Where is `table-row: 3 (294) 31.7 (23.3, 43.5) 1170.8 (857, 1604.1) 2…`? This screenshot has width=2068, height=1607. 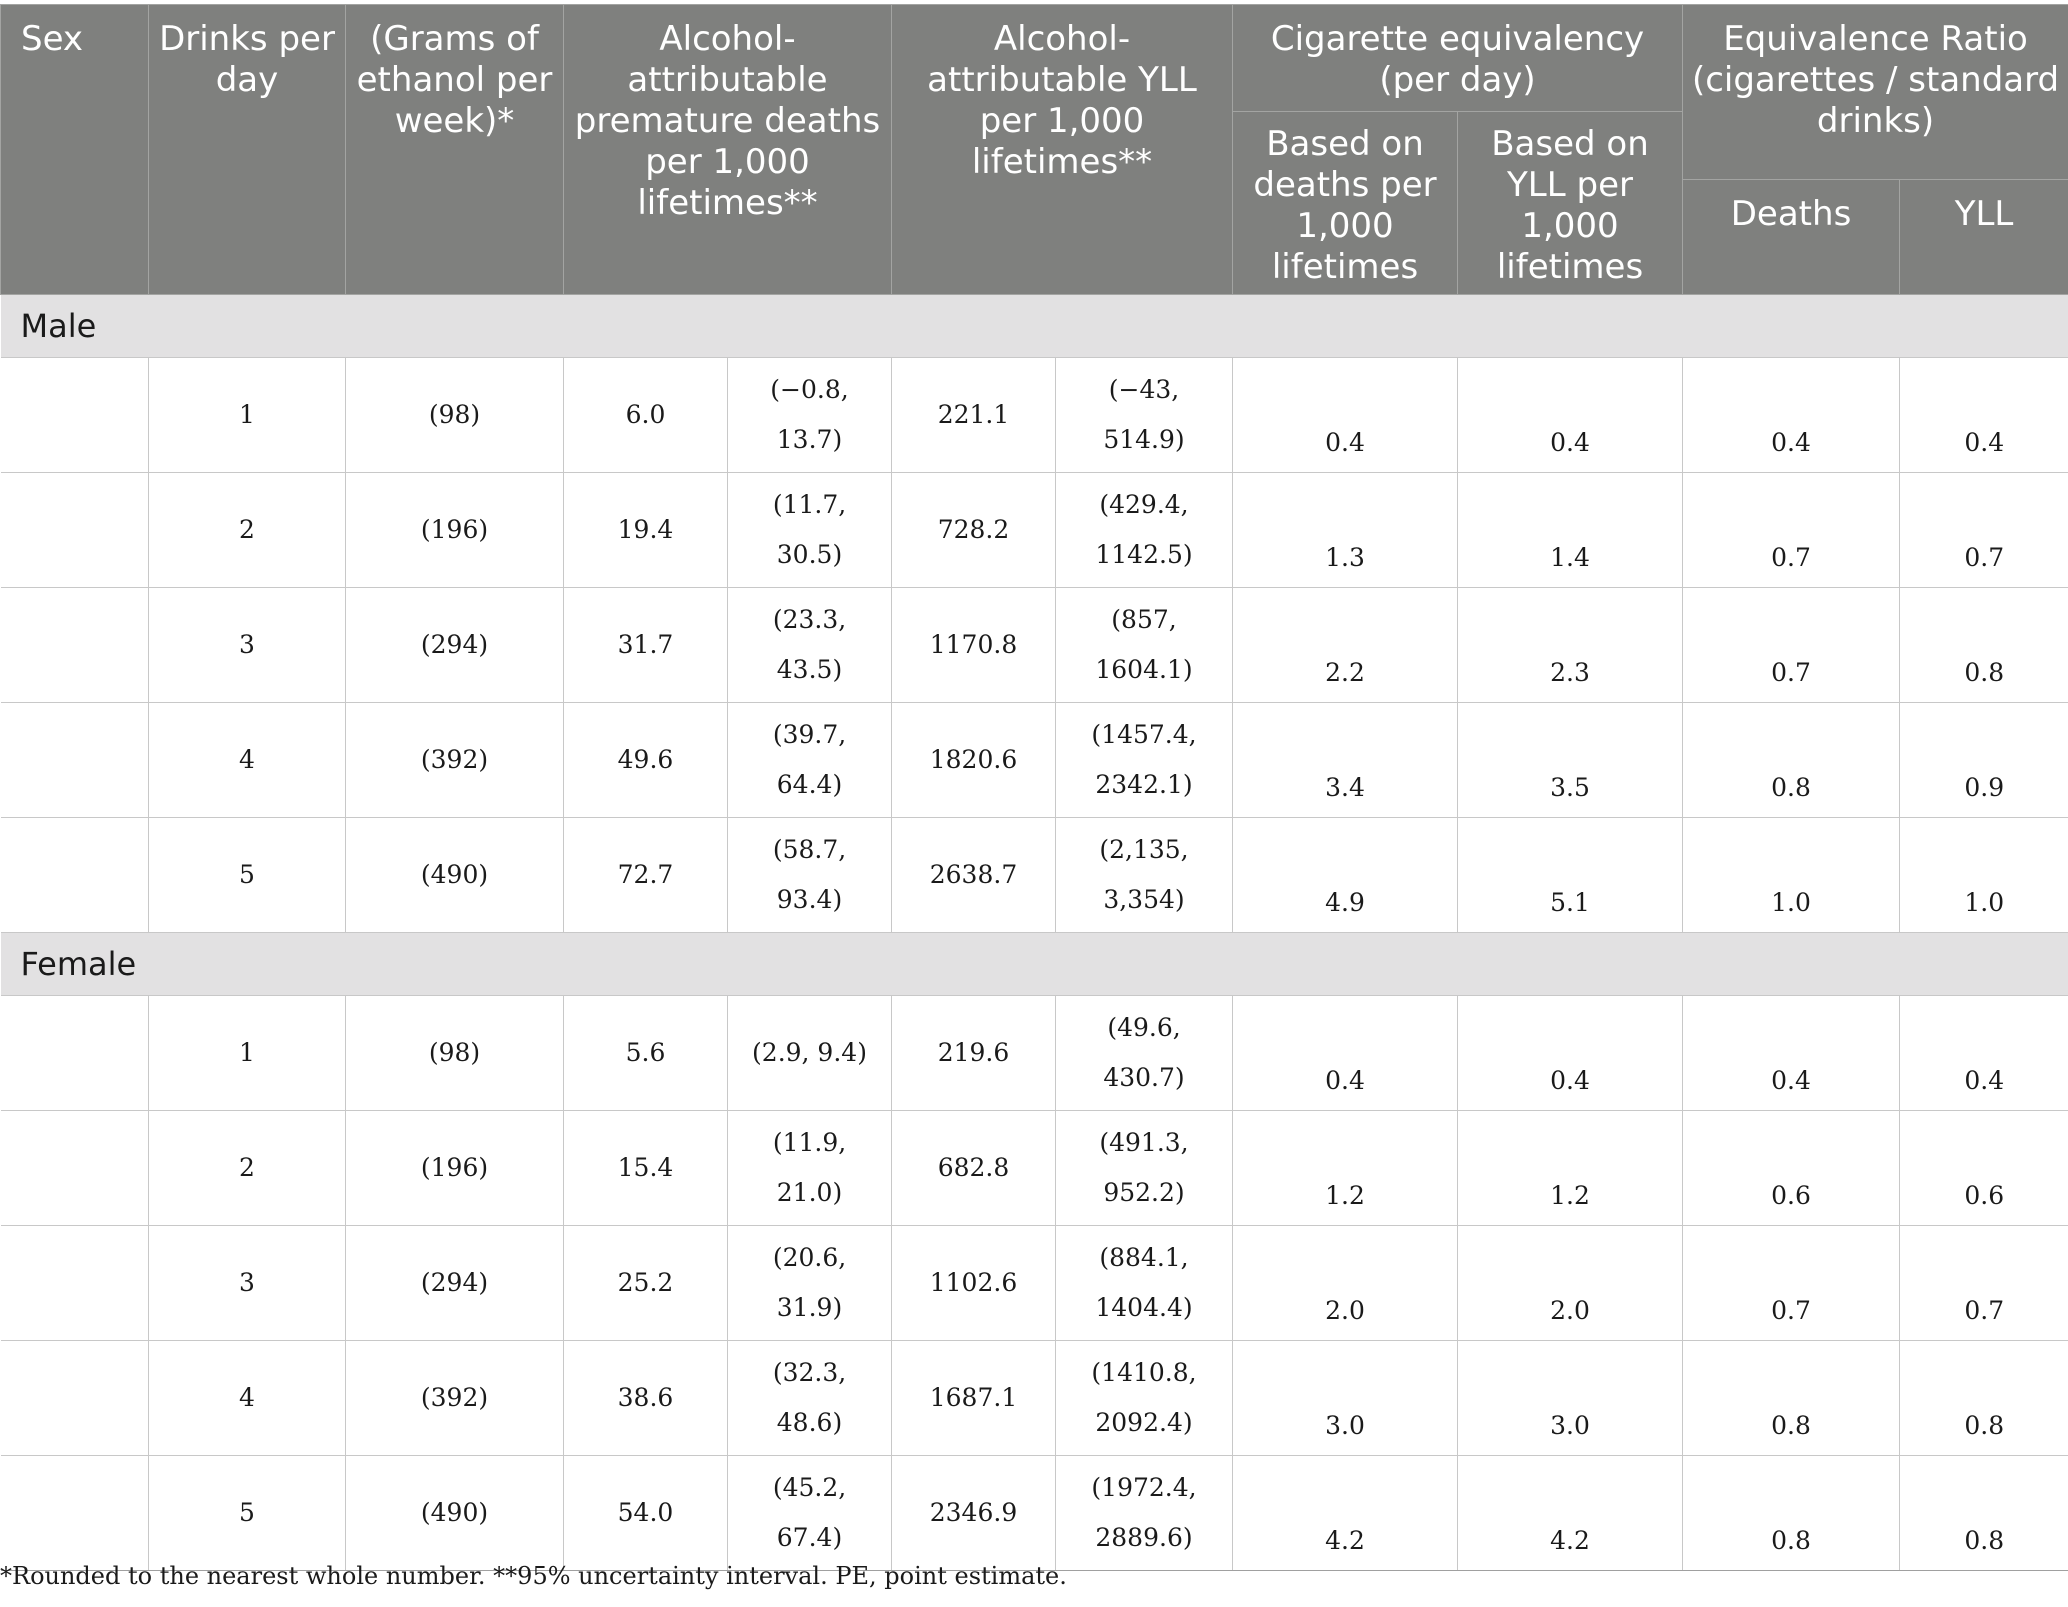
table-row: 3 (294) 31.7 (23.3, 43.5) 1170.8 (857, 1604.1) 2… is located at coordinates (1034, 645).